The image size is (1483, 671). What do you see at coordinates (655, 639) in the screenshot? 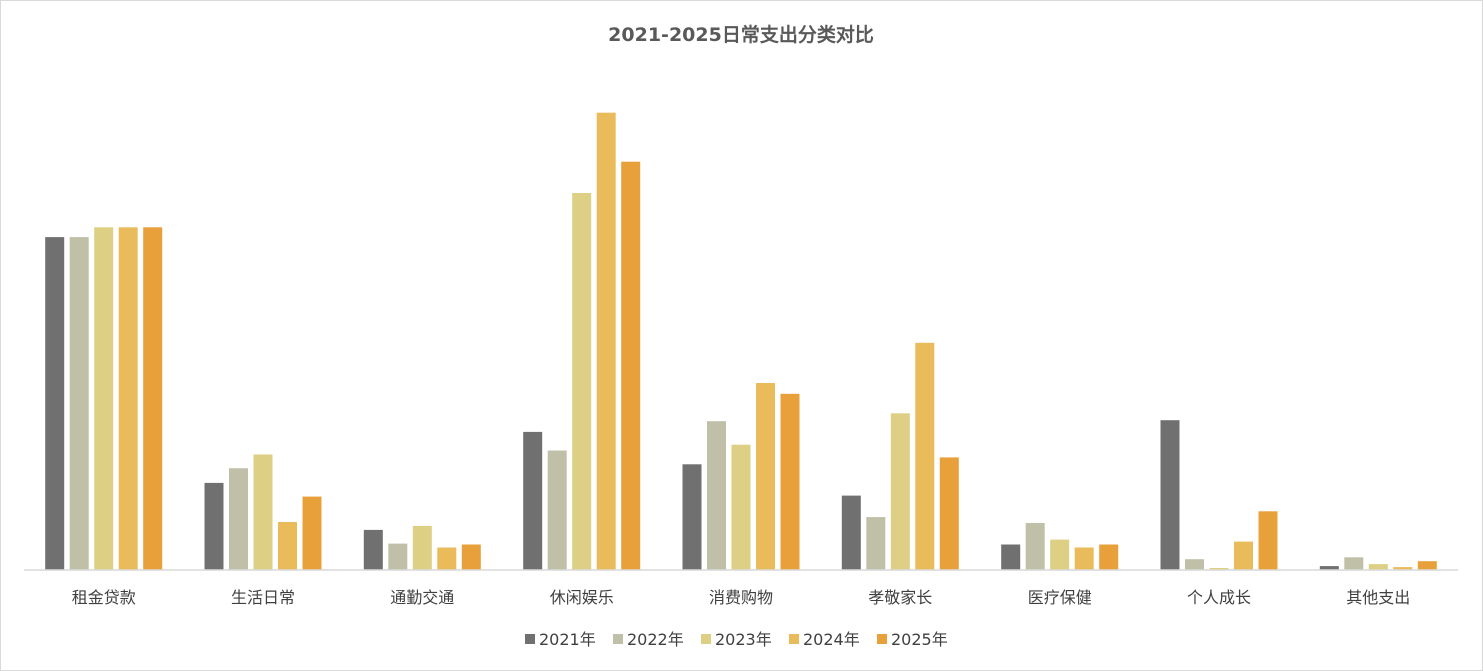
I see `legend-label: 2022年` at bounding box center [655, 639].